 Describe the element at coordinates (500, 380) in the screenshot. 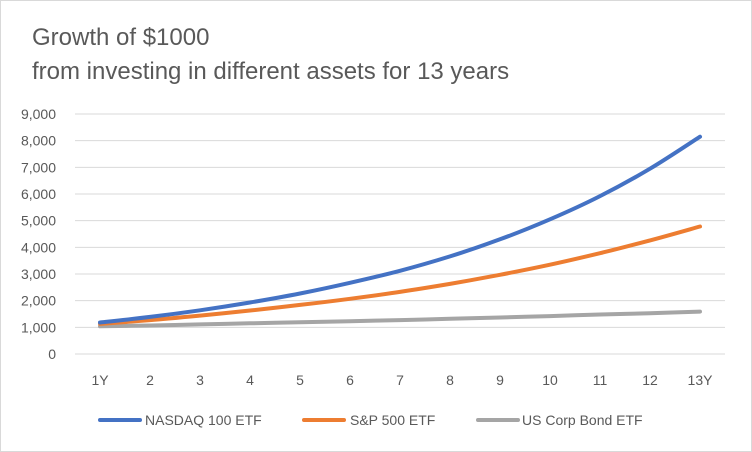

I see `x-tick-label: 9` at that location.